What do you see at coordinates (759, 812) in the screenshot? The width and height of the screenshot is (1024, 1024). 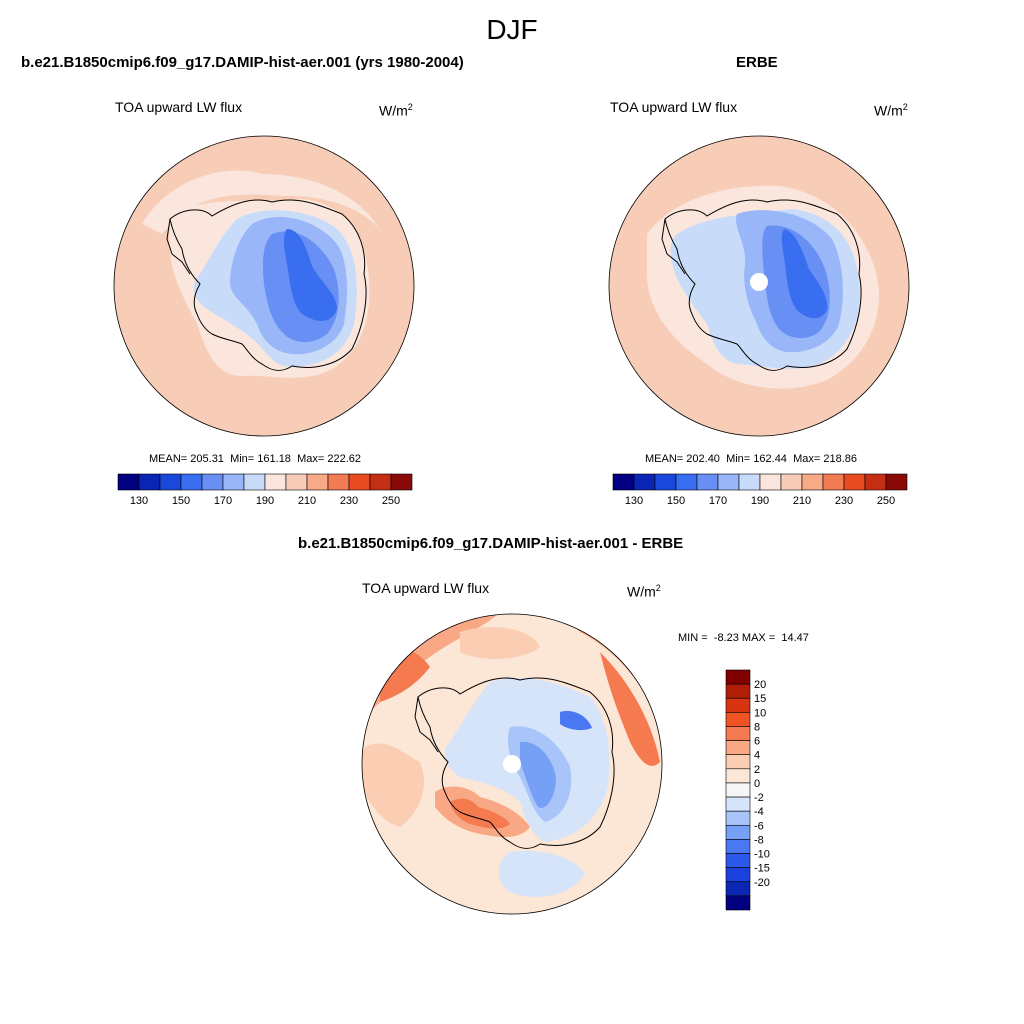 I see `diff-colorbar-tick: -4` at bounding box center [759, 812].